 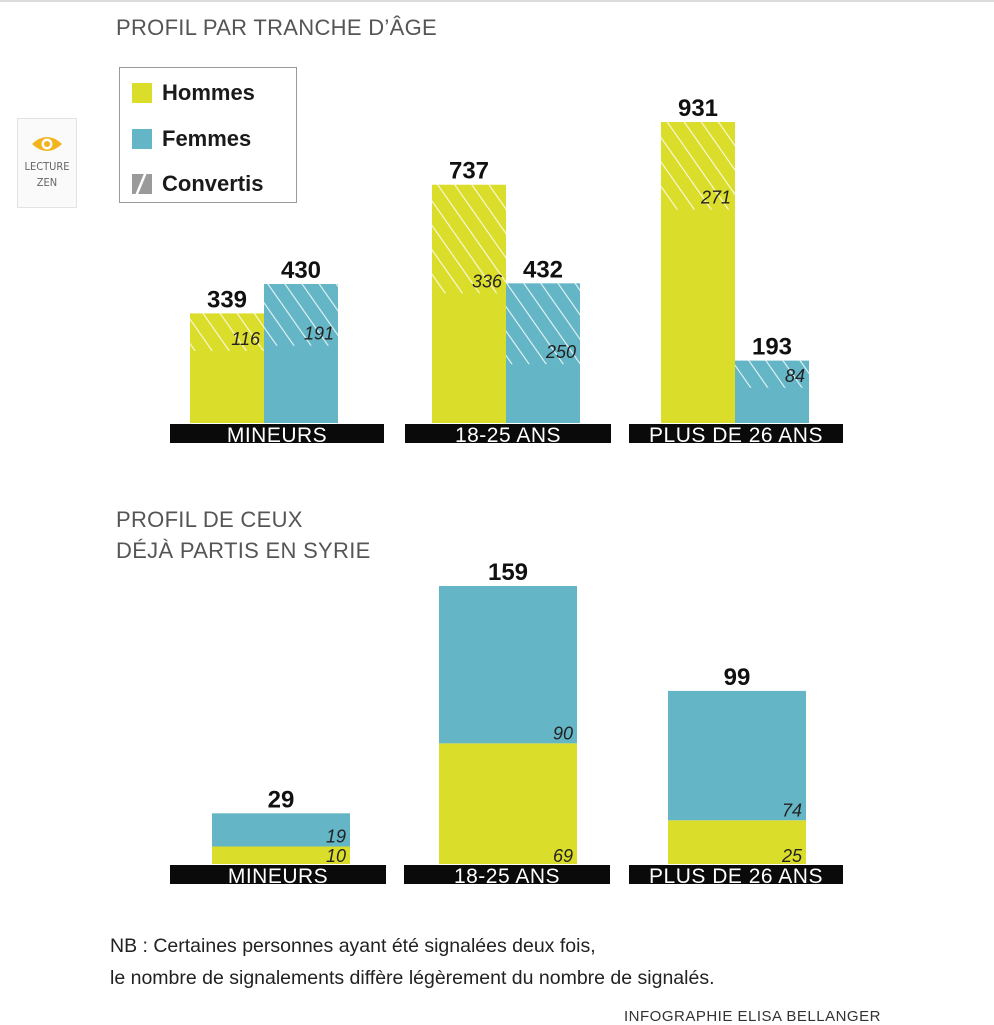 I want to click on legend-swatch-femmes, so click(x=142, y=139).